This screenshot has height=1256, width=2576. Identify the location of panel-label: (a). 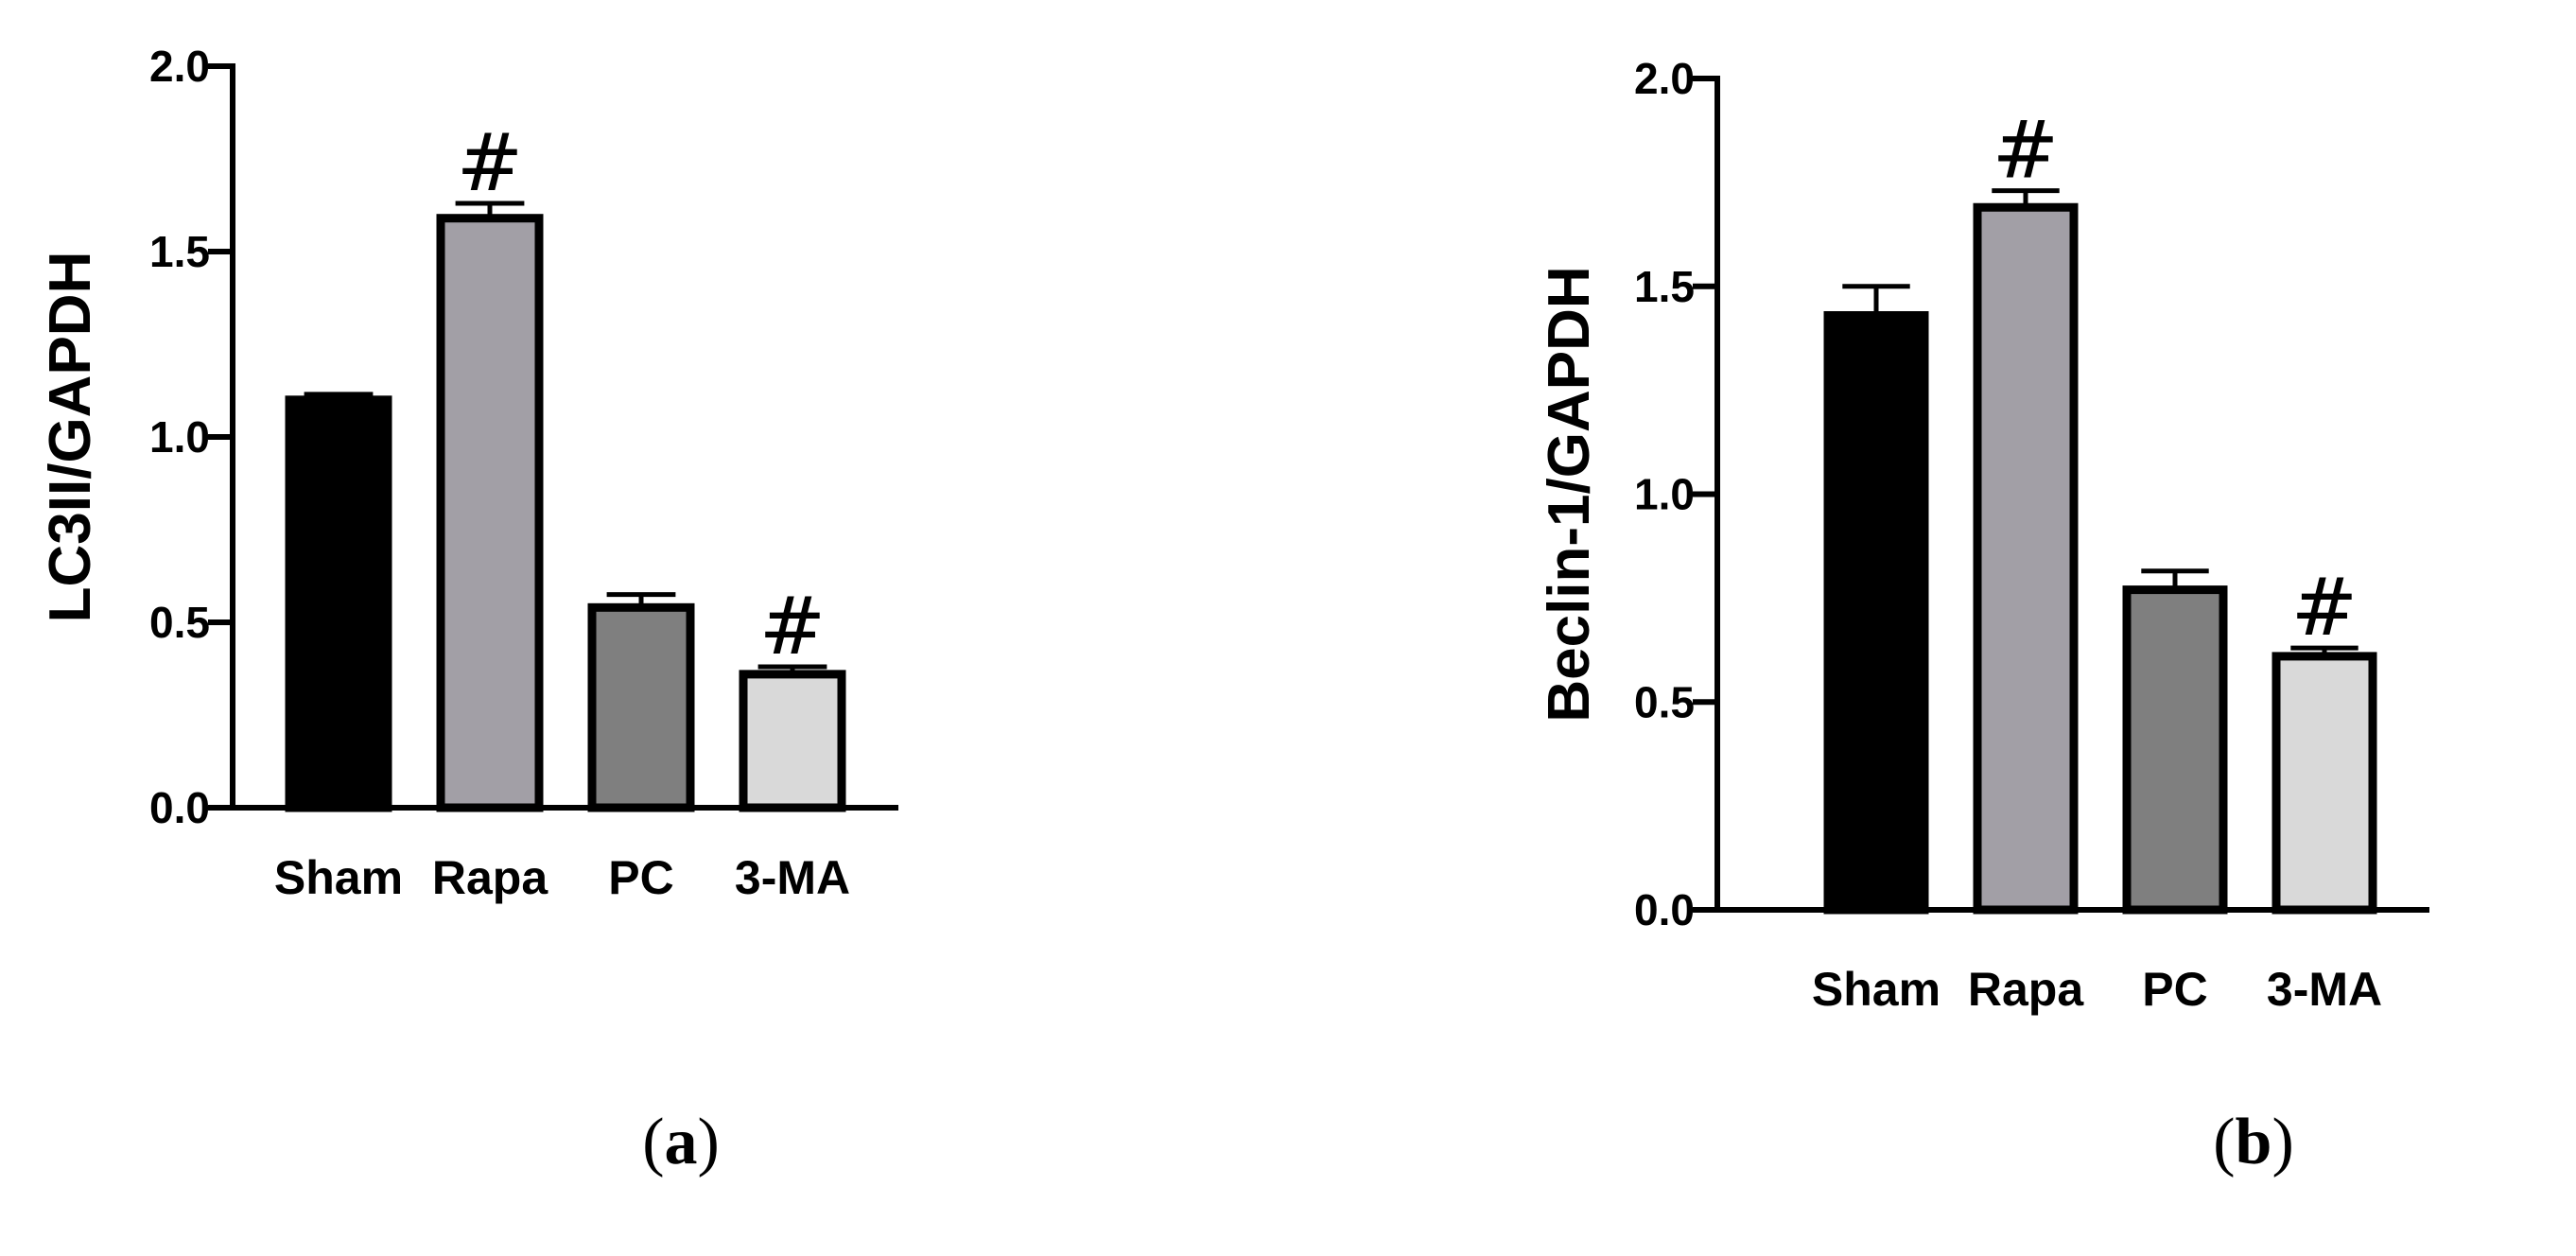
(681, 1142).